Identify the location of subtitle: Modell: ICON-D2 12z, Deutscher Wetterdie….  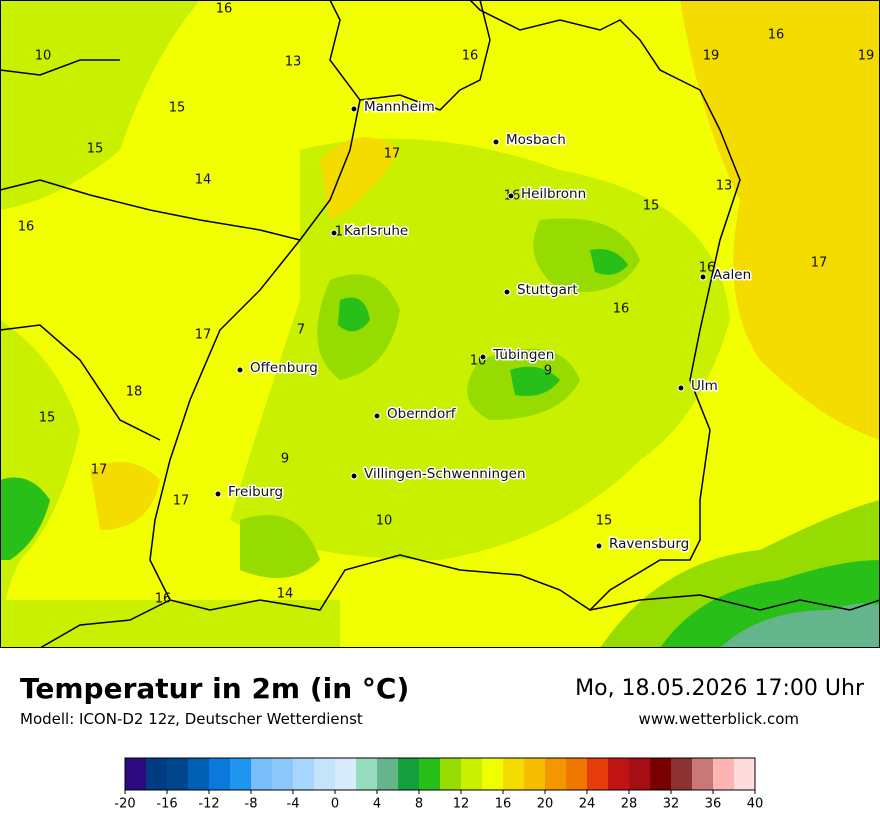
(191, 719).